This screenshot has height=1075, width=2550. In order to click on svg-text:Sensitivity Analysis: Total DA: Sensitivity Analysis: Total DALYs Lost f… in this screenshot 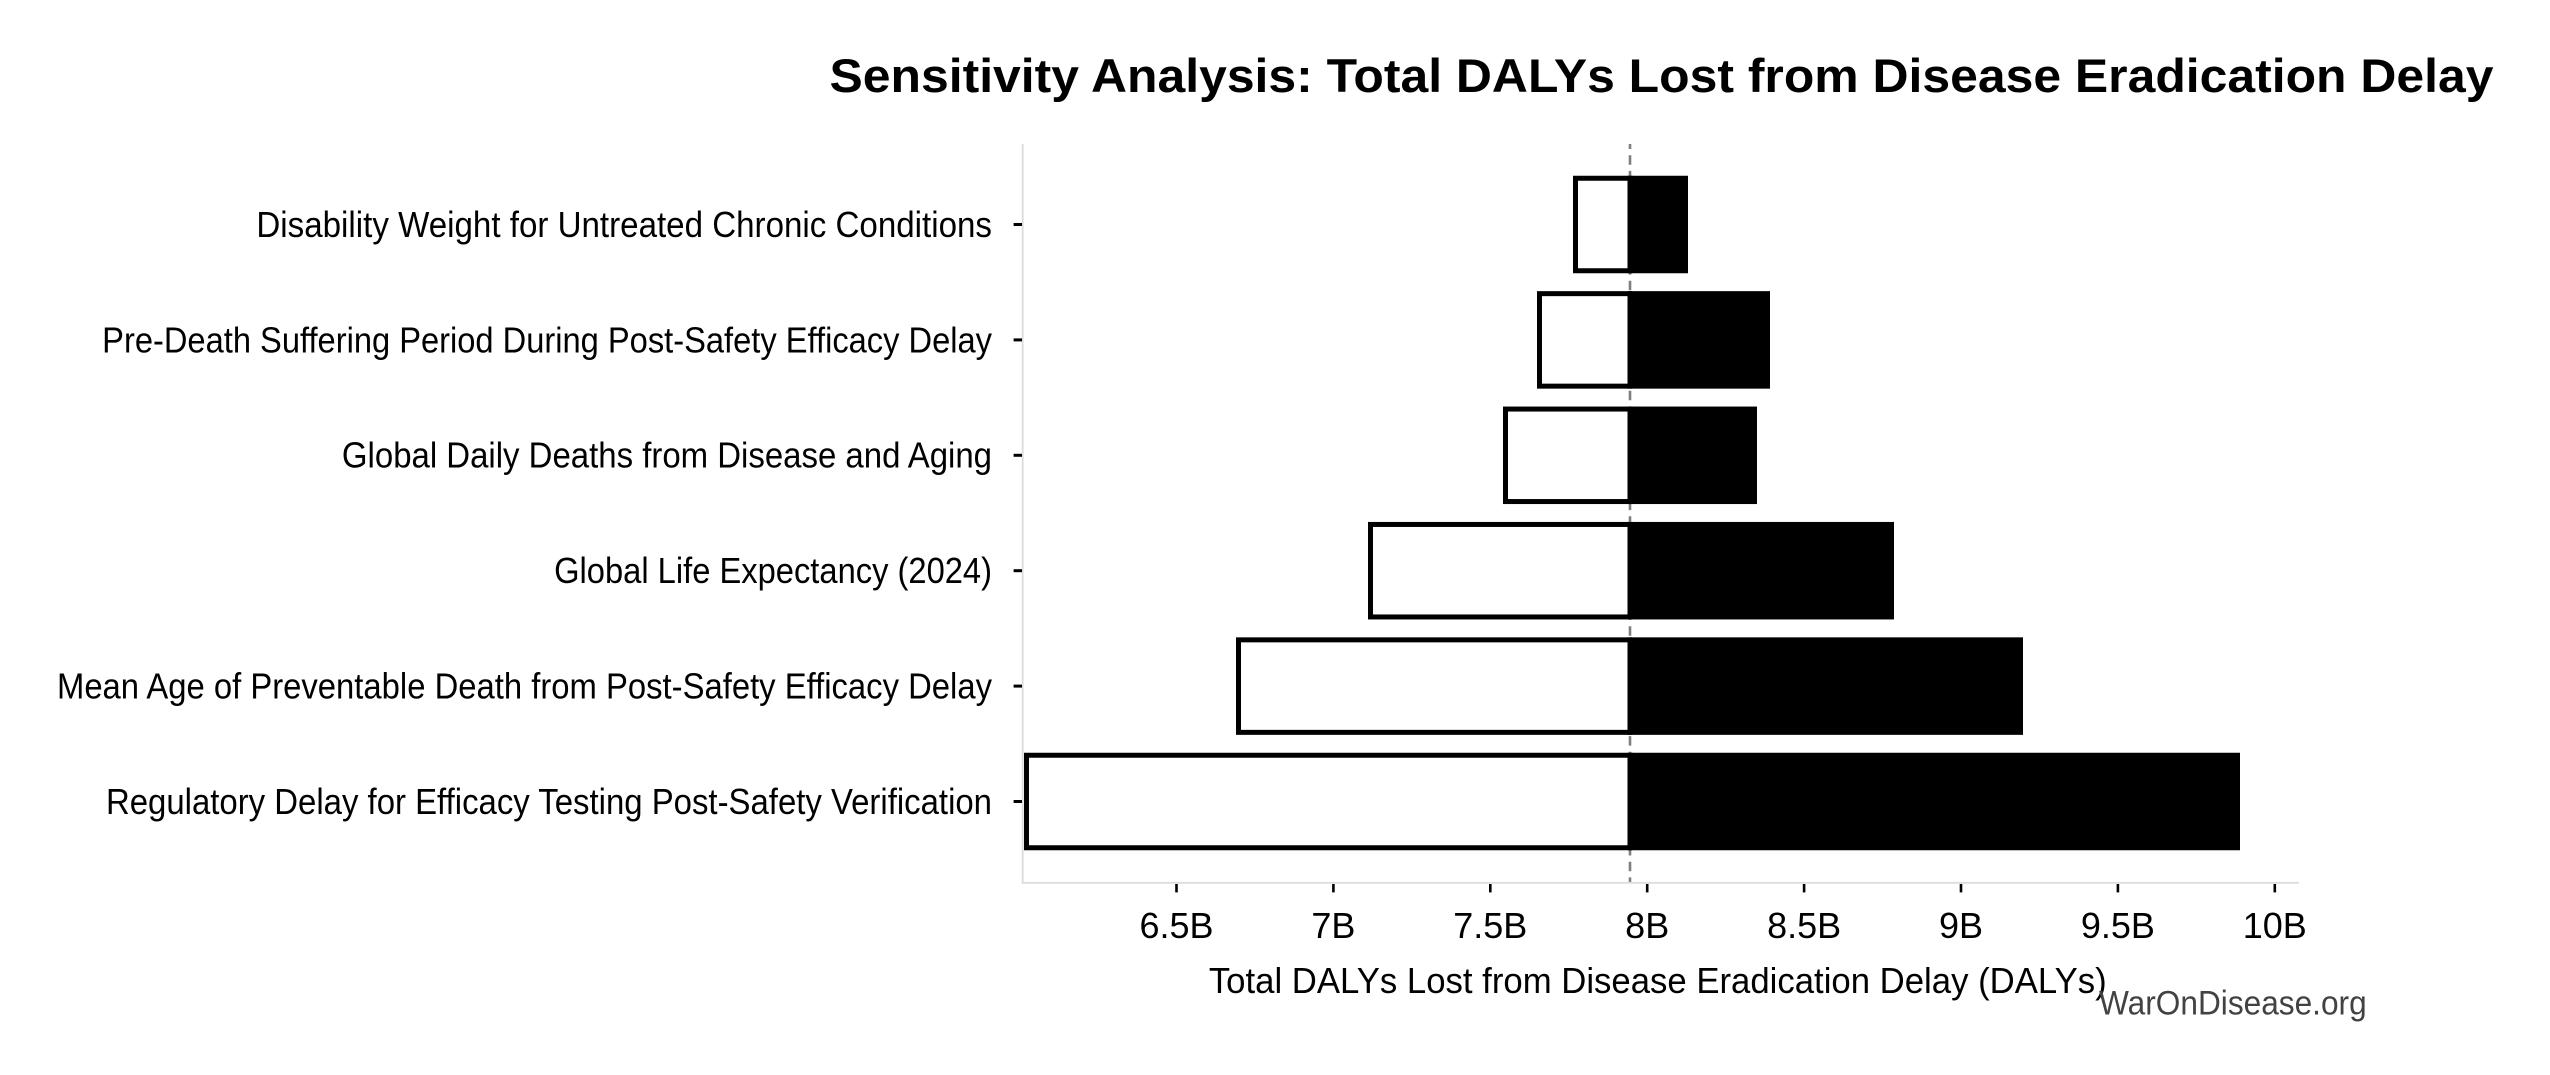, I will do `click(1662, 76)`.